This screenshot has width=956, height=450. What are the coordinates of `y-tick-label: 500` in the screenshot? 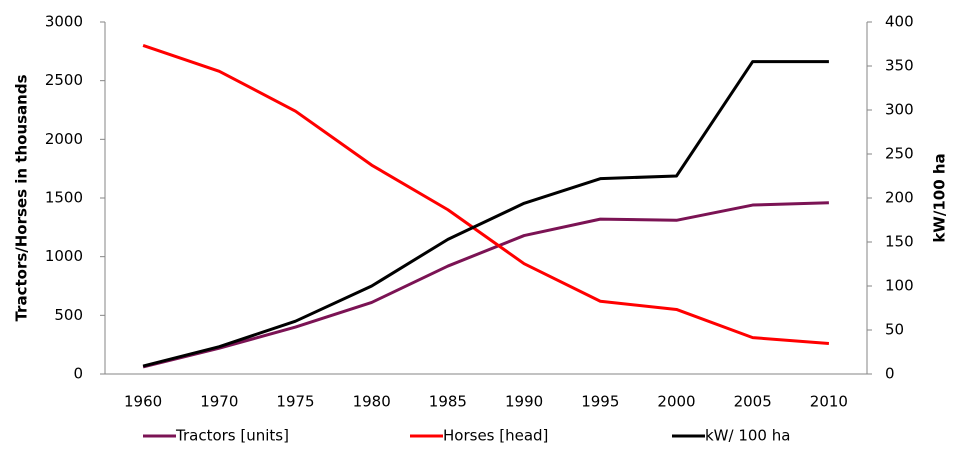 It's located at (68, 315).